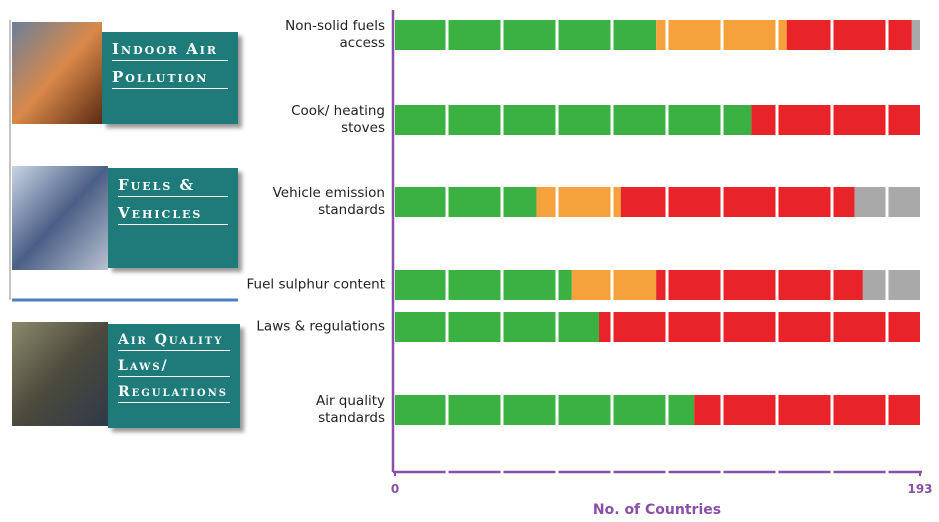 The image size is (939, 522). Describe the element at coordinates (174, 341) in the screenshot. I see `panel-title: Air Quality` at that location.